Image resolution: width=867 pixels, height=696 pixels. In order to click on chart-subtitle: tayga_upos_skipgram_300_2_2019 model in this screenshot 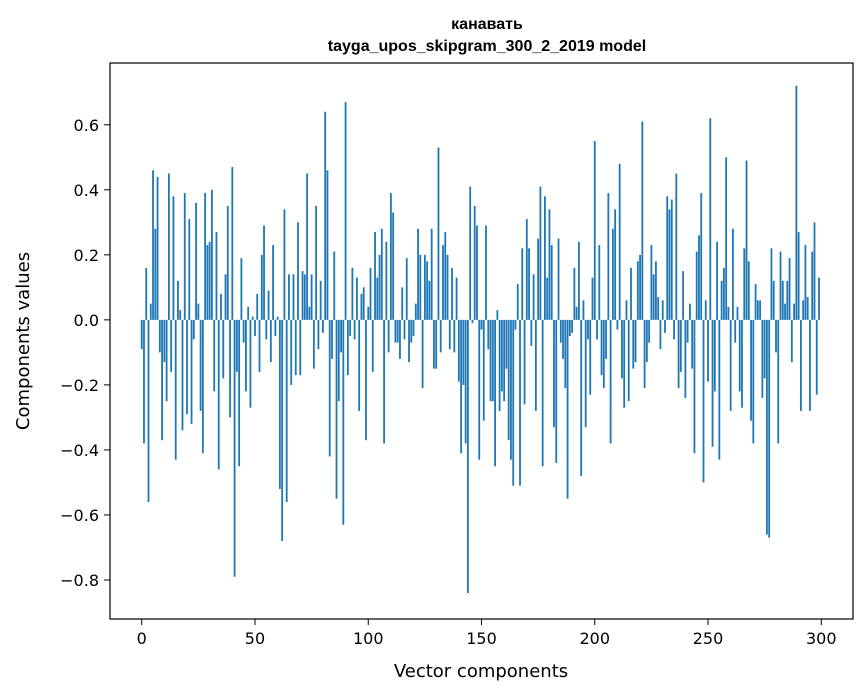, I will do `click(487, 46)`.